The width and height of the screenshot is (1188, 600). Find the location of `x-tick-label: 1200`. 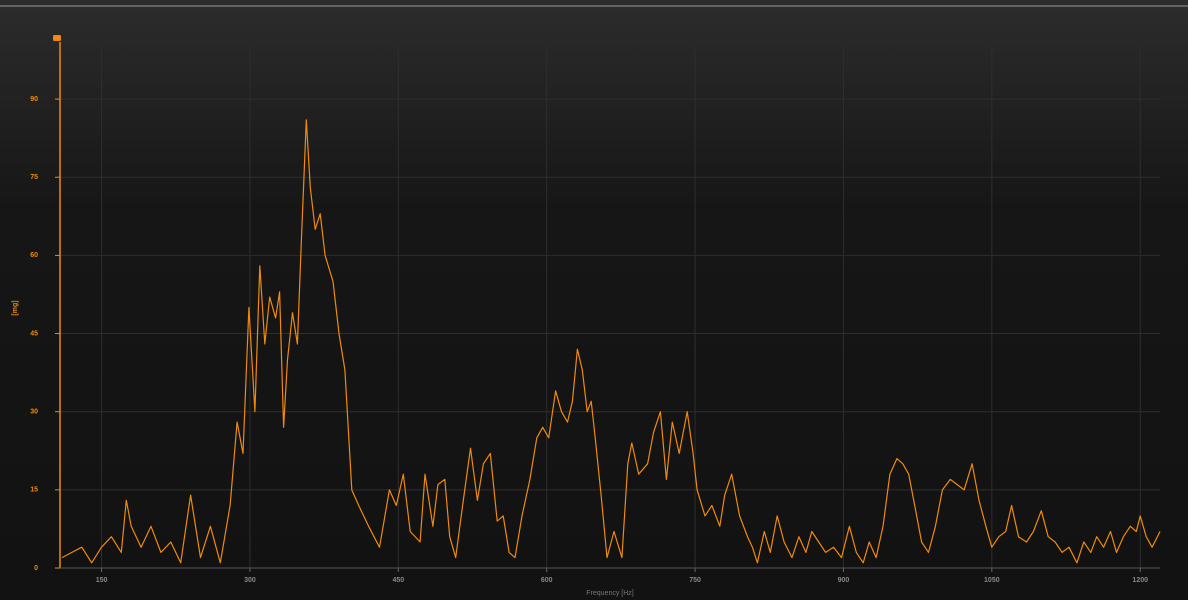

x-tick-label: 1200 is located at coordinates (1140, 580).